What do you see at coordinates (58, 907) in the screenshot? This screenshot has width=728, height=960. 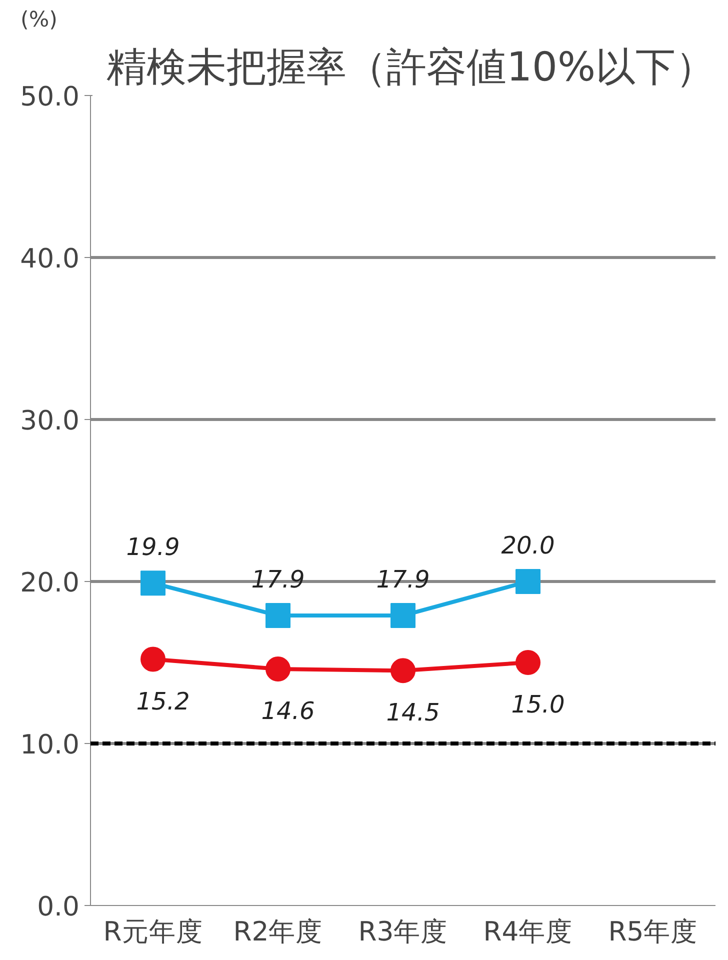 I see `y-tick-label: 0.0` at bounding box center [58, 907].